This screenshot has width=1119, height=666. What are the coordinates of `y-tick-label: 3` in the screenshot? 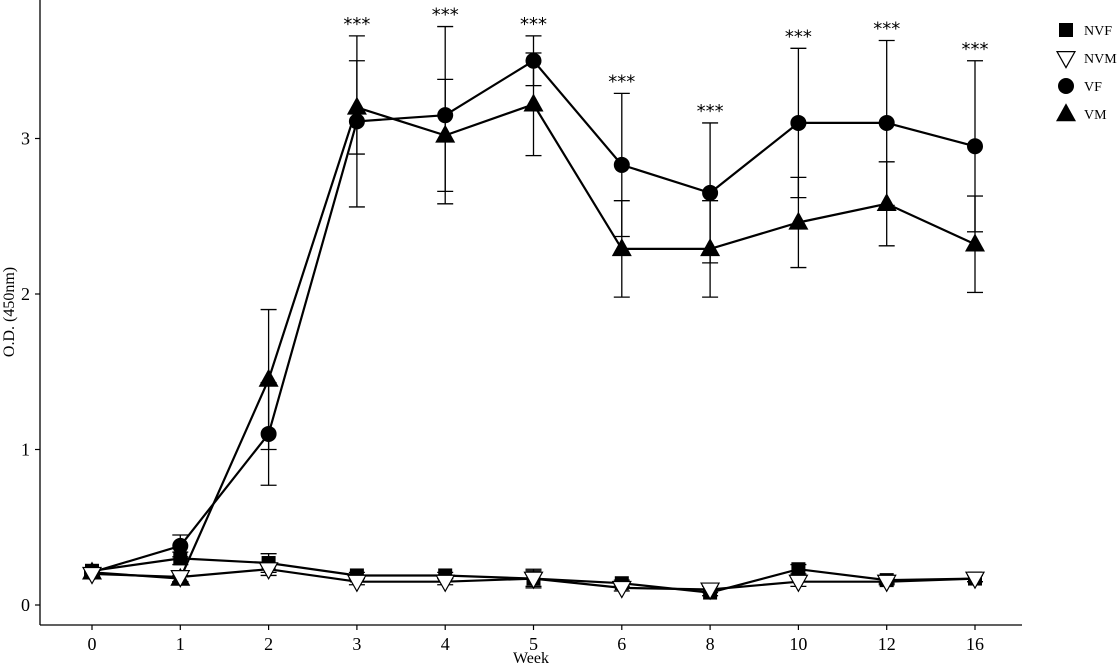 It's located at (25, 139).